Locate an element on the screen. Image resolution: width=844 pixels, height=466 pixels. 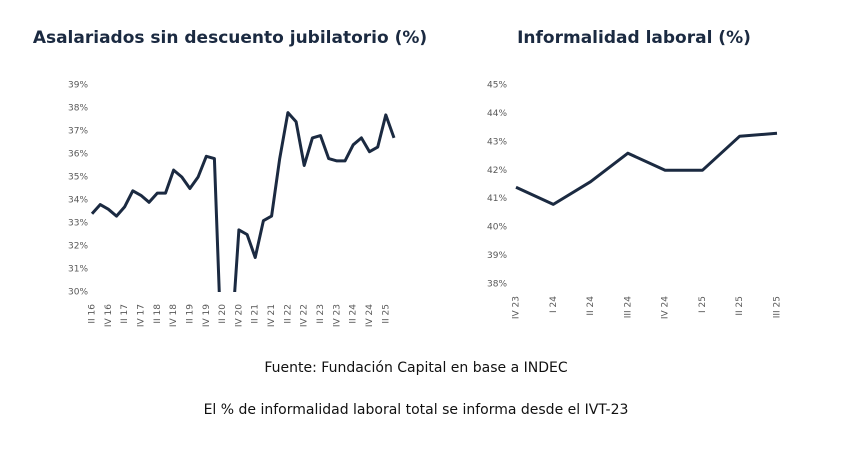
y-tick-label: 44% is located at coordinates (497, 114).